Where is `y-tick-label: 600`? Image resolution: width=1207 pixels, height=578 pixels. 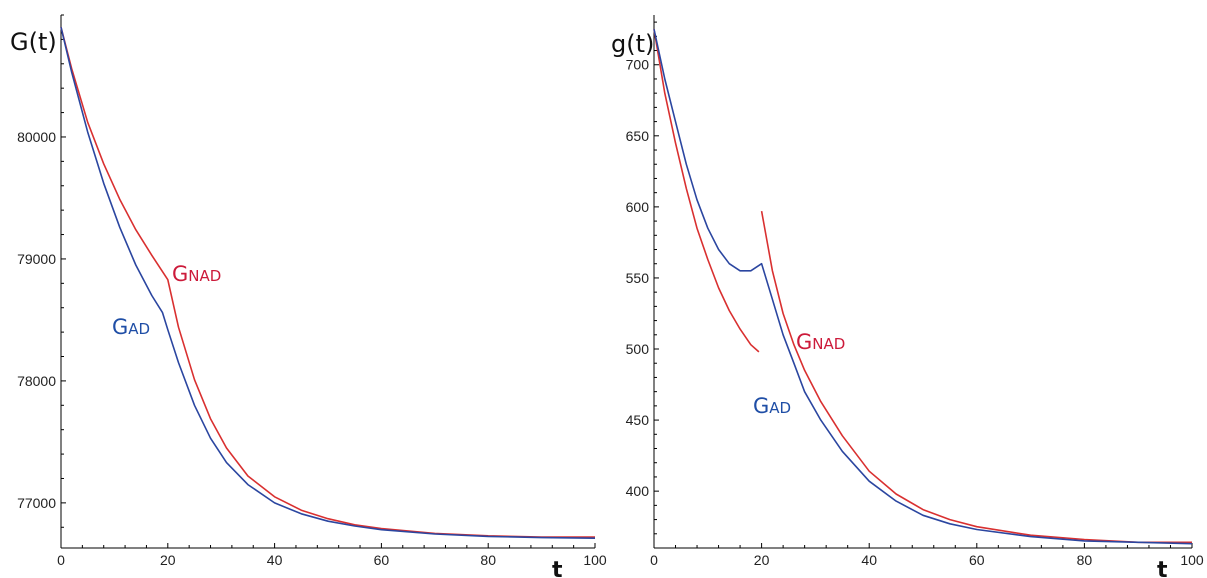
y-tick-label: 600 is located at coordinates (638, 207).